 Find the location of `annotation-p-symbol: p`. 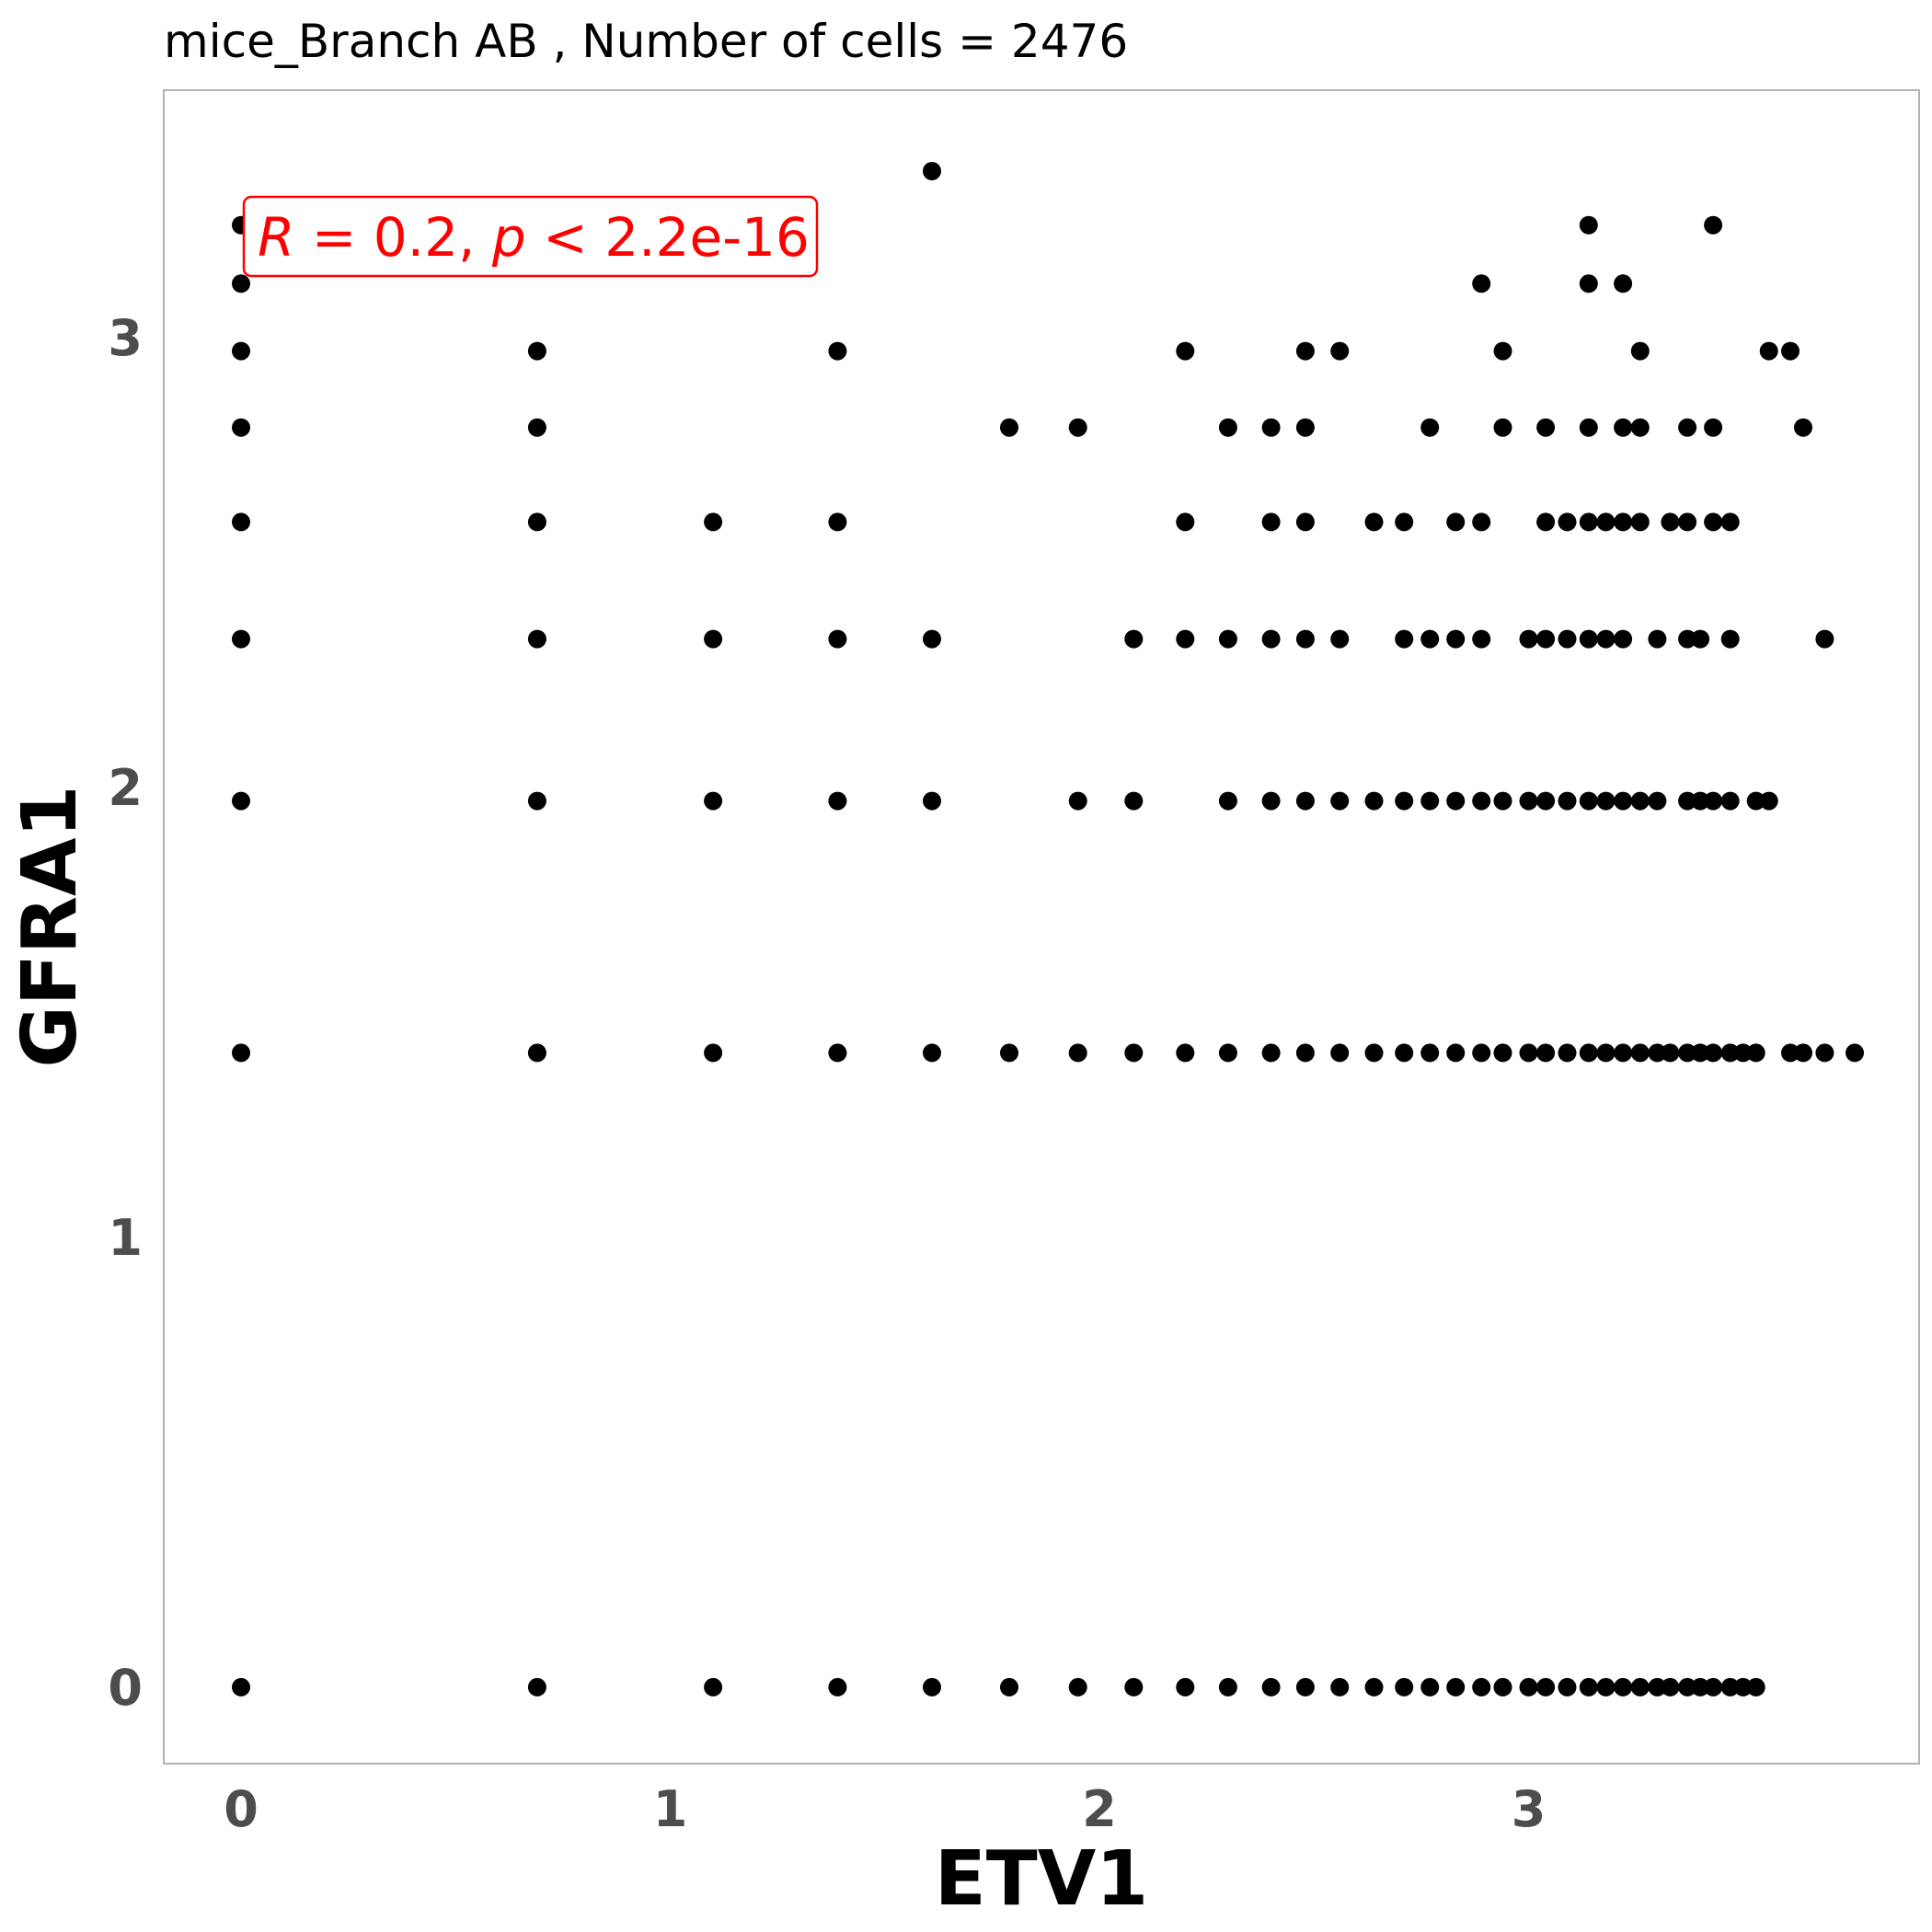

annotation-p-symbol: p is located at coordinates (508, 237).